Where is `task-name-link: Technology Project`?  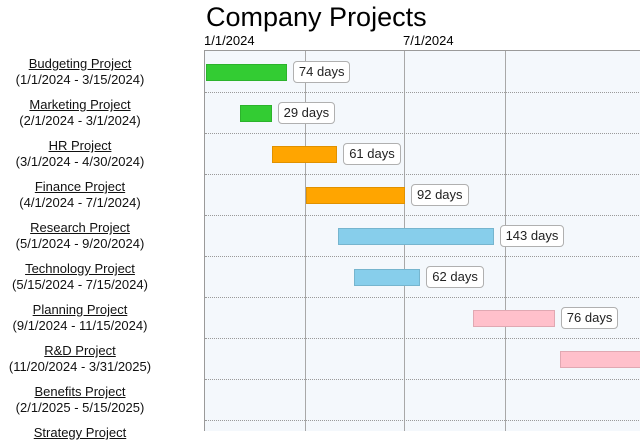 task-name-link: Technology Project is located at coordinates (80, 268).